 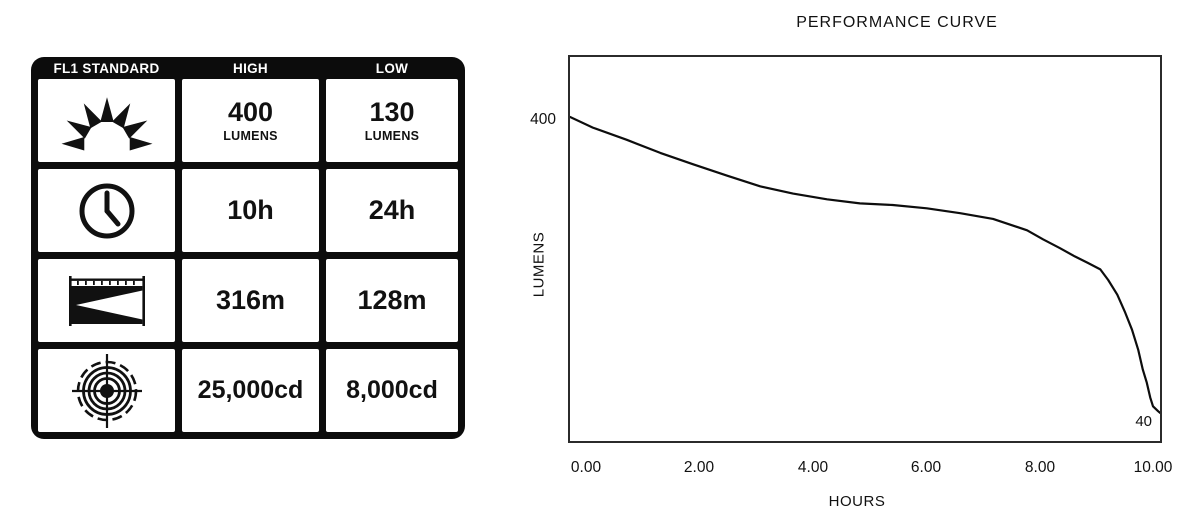 I want to click on beam-distance-high-cell: 316m, so click(x=250, y=300).